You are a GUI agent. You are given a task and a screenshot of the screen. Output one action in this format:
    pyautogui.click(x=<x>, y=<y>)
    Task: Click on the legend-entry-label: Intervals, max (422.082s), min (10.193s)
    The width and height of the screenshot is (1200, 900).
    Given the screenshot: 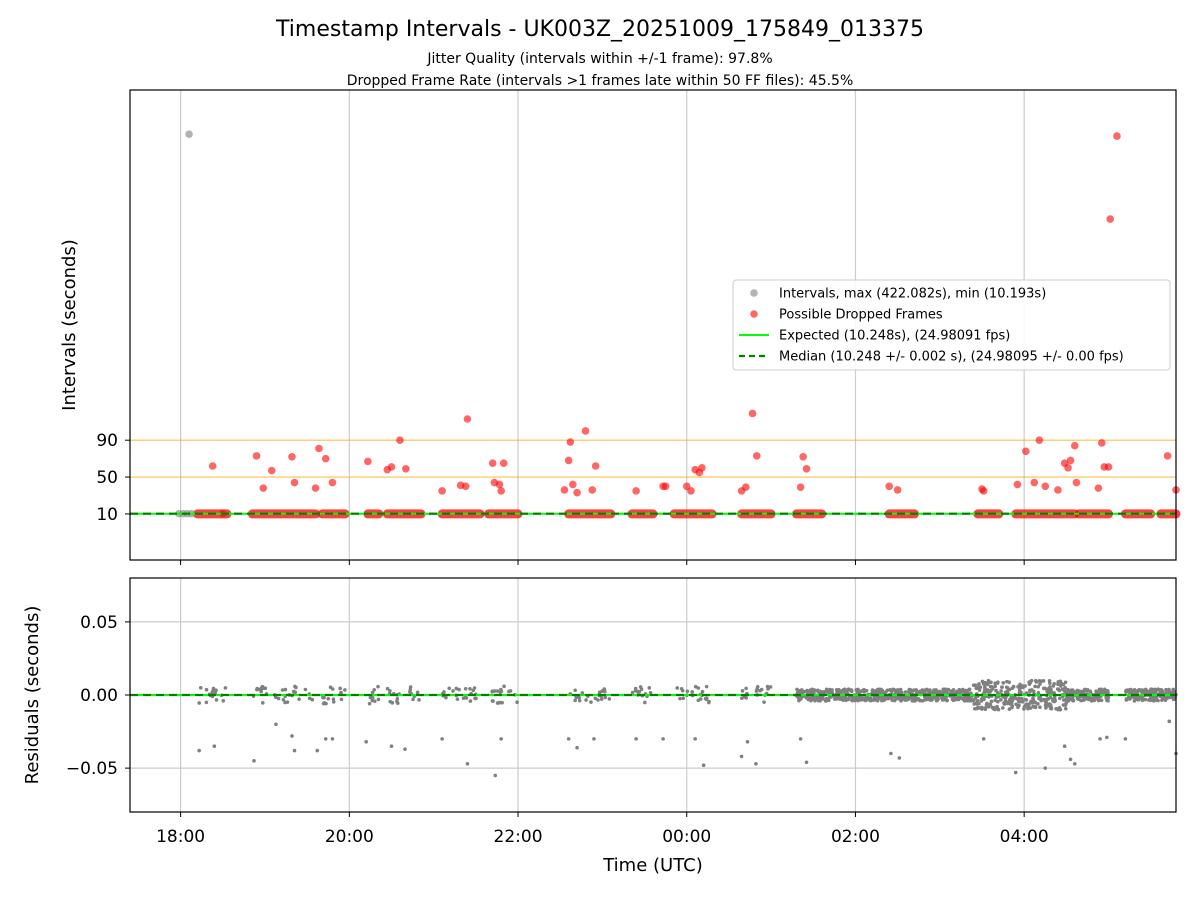 What is the action you would take?
    pyautogui.click(x=912, y=294)
    